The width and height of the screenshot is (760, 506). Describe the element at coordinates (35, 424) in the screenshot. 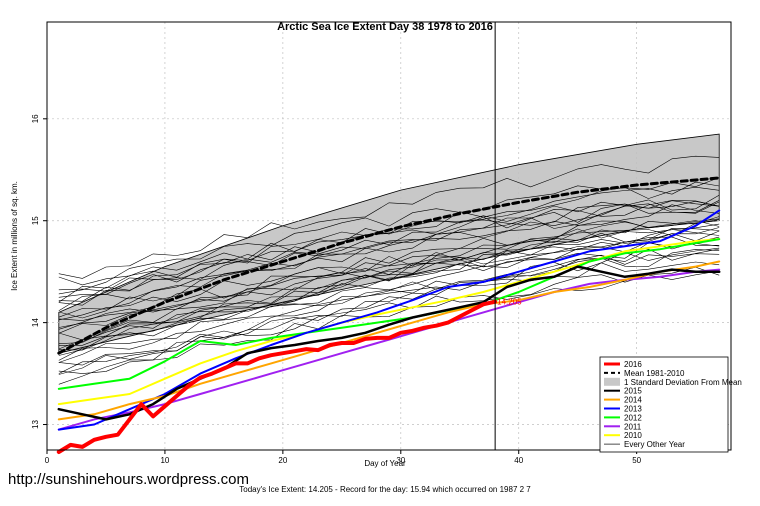

I see `y-tick-label: 13` at that location.